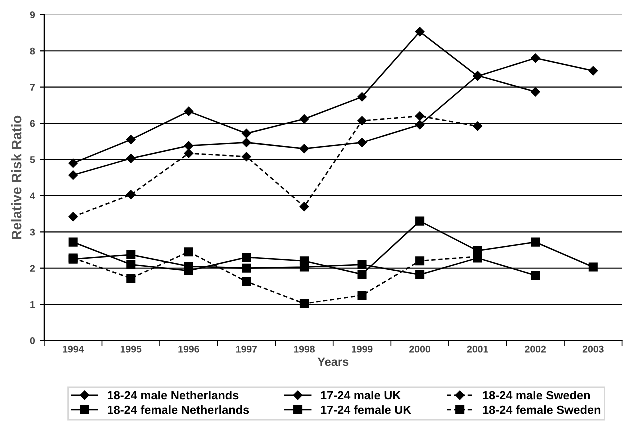 This screenshot has width=635, height=426. What do you see at coordinates (173, 395) in the screenshot?
I see `legend-label: 18-24 male Netherlands` at bounding box center [173, 395].